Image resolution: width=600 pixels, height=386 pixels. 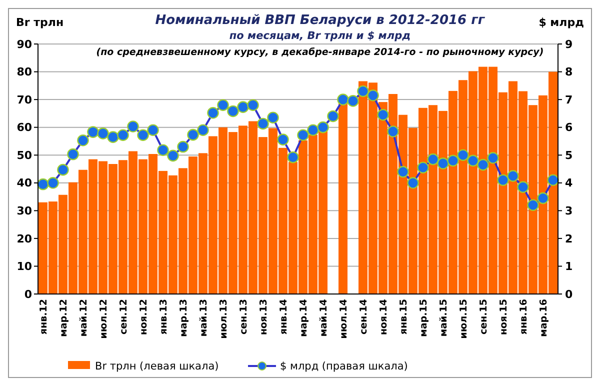 What do you see at coordinates (569, 99) in the screenshot?
I see `y2-tick-label: 7` at bounding box center [569, 99].